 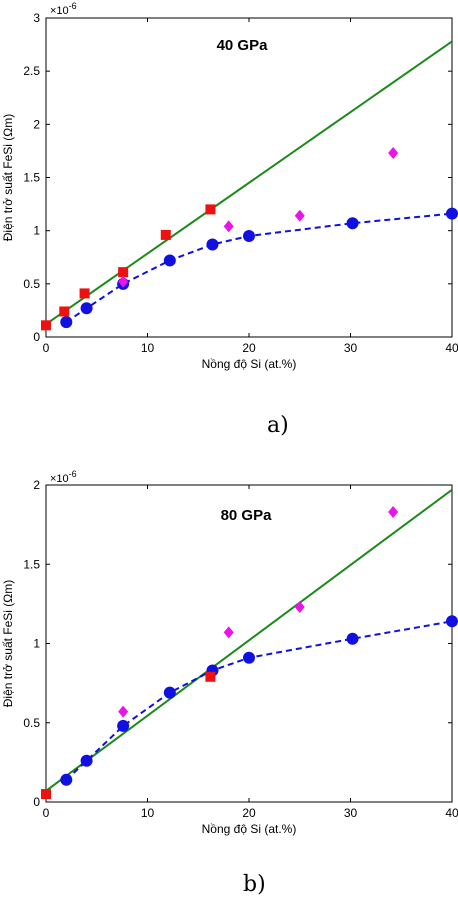 I want to click on y-tick-label: 3, so click(x=36, y=18).